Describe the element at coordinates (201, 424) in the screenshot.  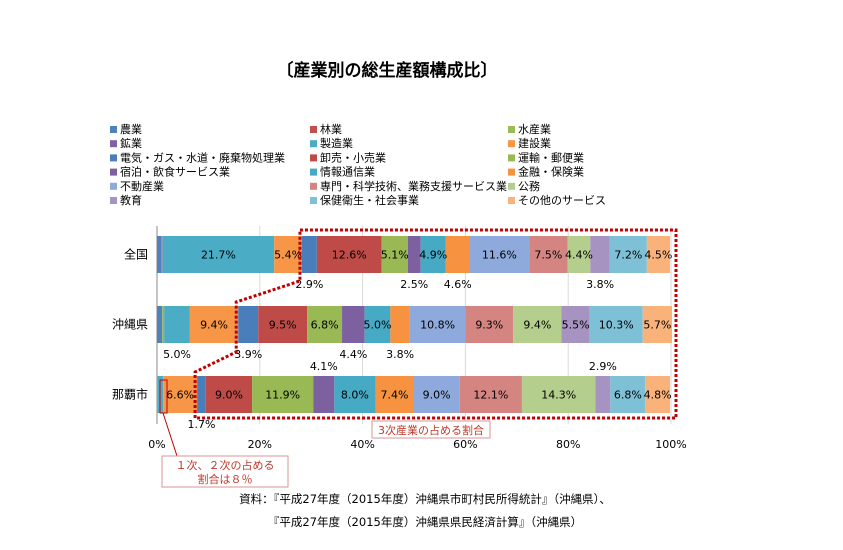
I see `data-label: 1.7%` at that location.